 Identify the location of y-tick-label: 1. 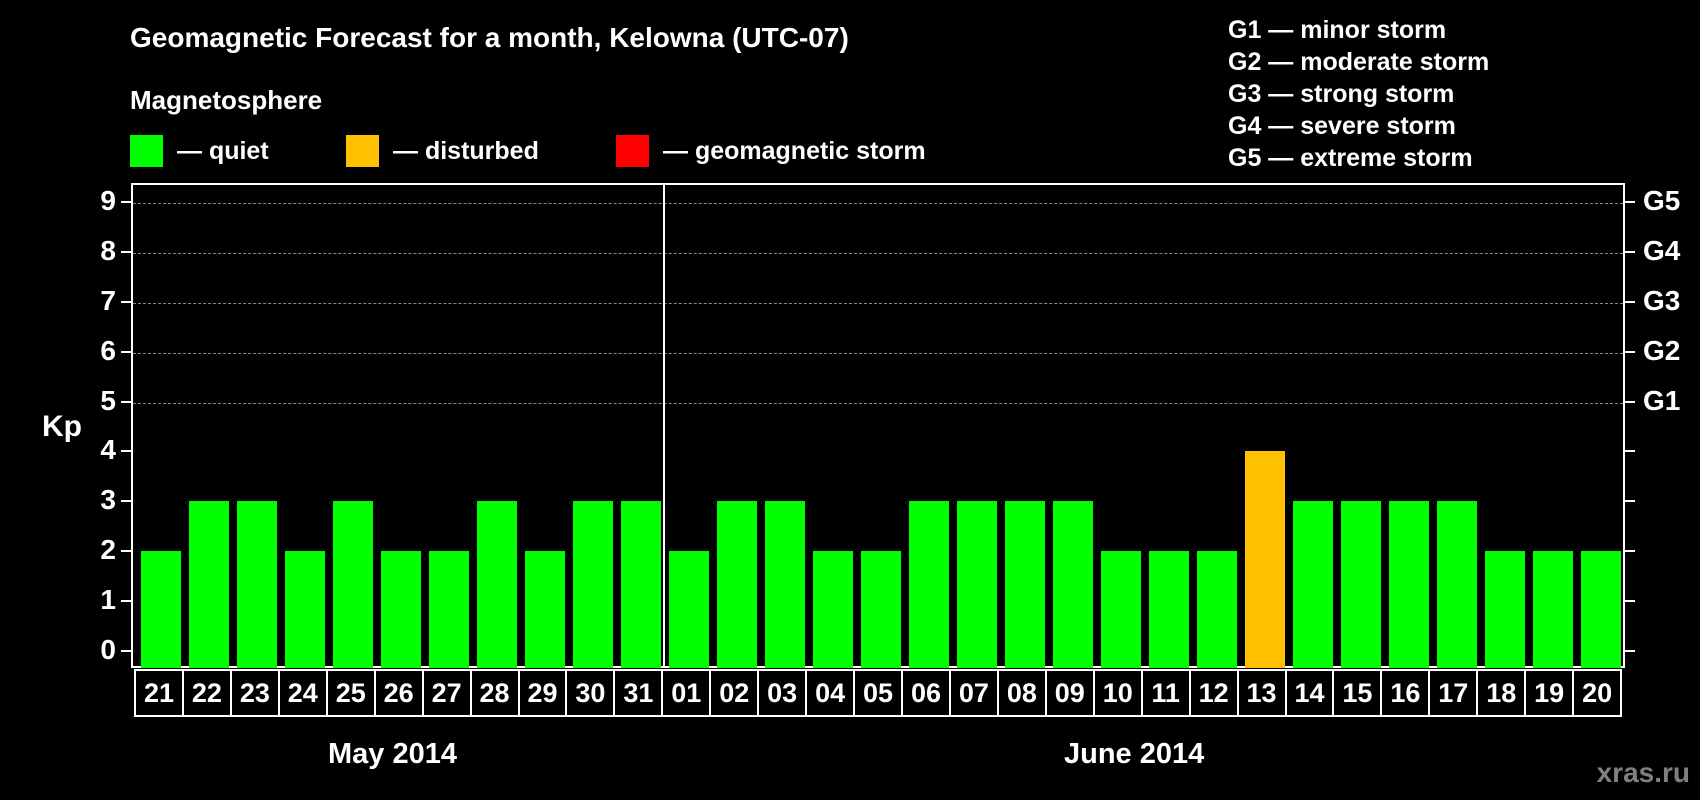
(108, 600).